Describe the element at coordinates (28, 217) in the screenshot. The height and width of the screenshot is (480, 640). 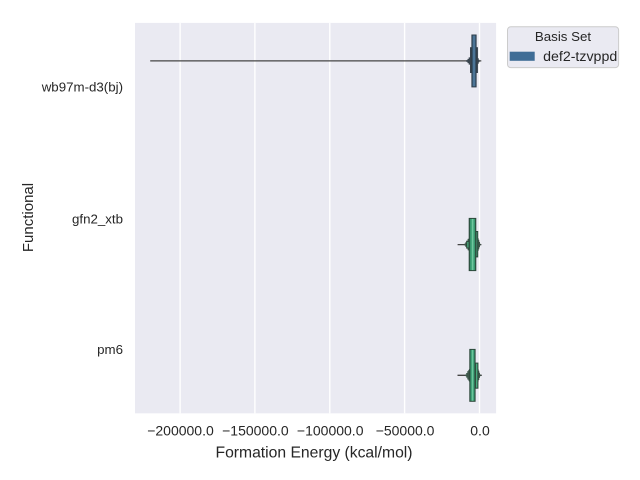
I see `svg-text: Functional` at that location.